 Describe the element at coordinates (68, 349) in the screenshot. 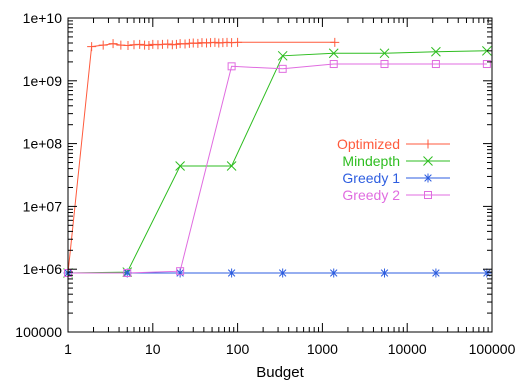

I see `x-tick-label: 1` at that location.